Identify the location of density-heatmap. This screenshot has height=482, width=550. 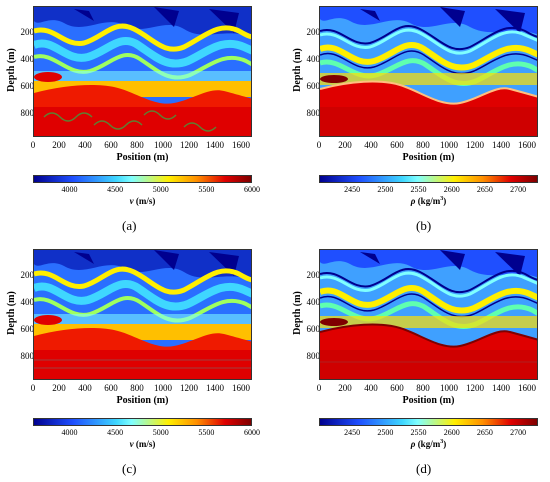
(428, 314).